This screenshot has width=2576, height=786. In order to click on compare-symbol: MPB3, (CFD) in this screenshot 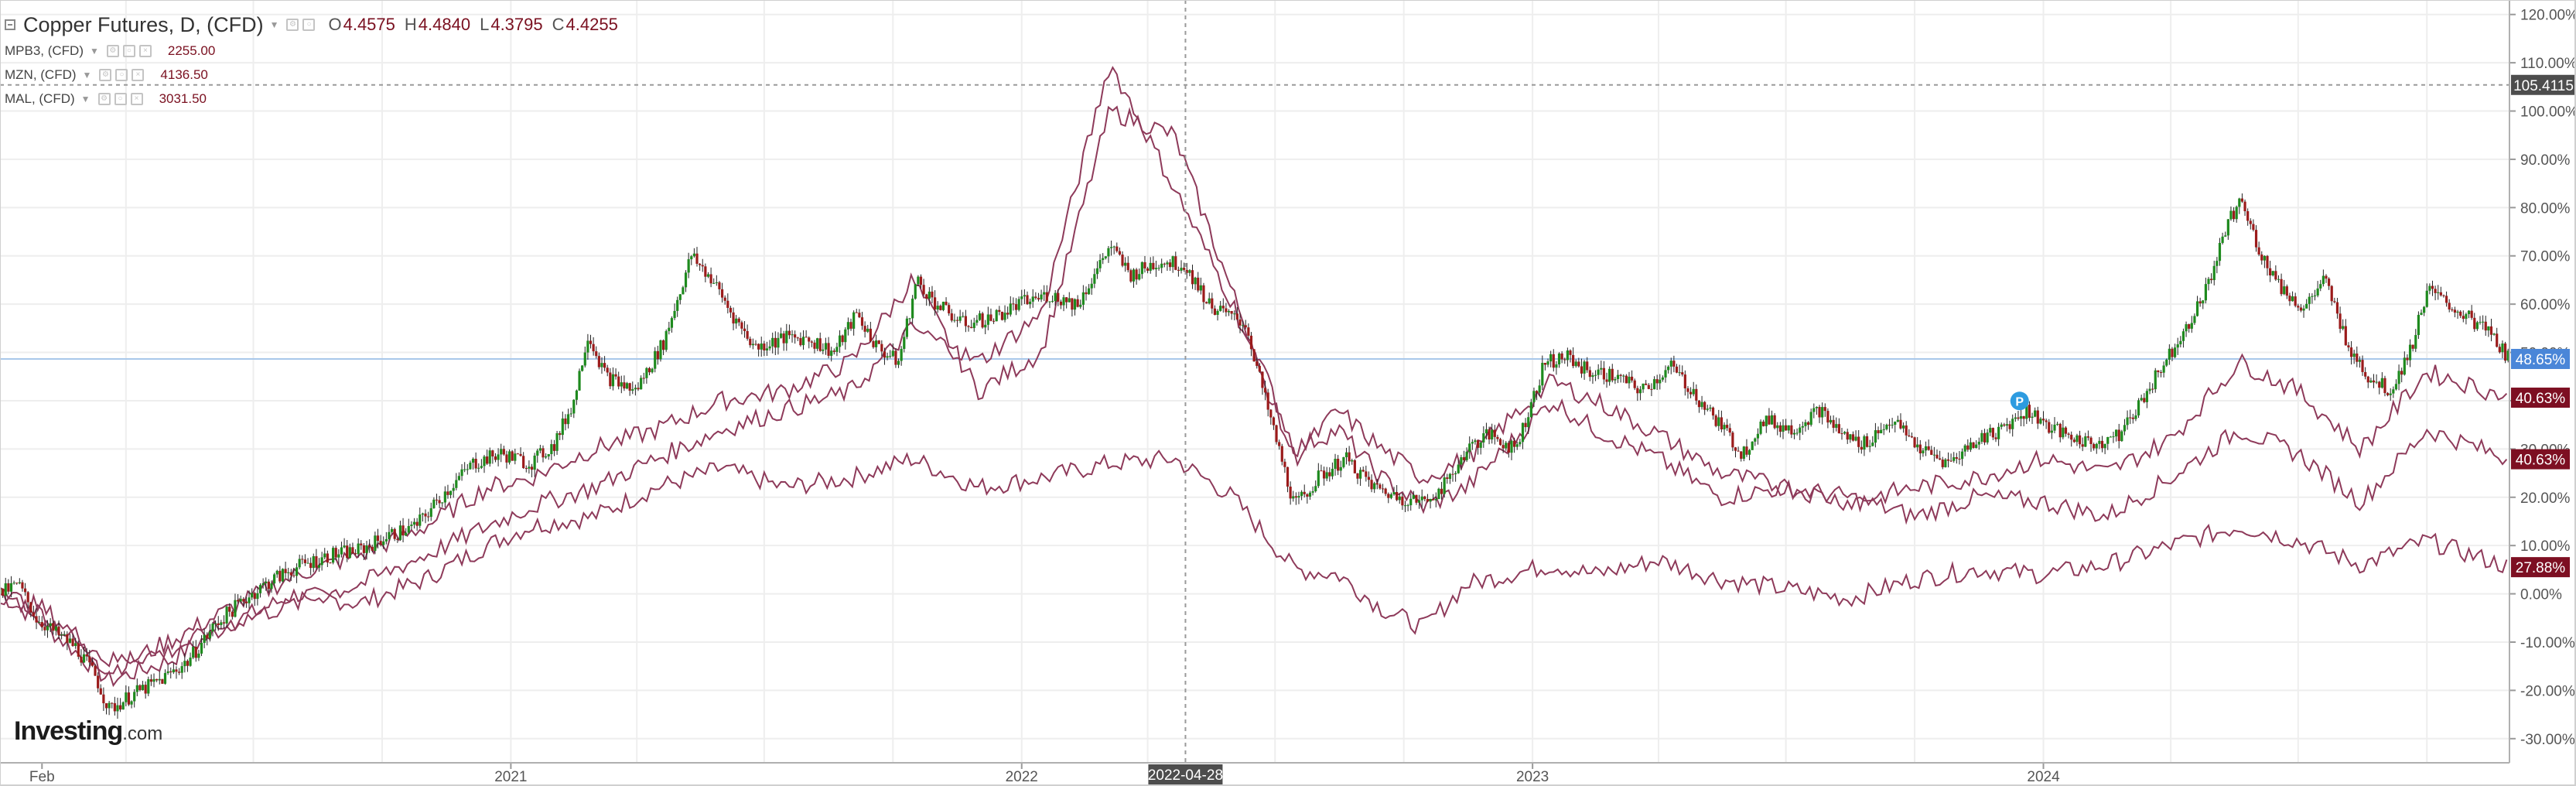, I will do `click(44, 50)`.